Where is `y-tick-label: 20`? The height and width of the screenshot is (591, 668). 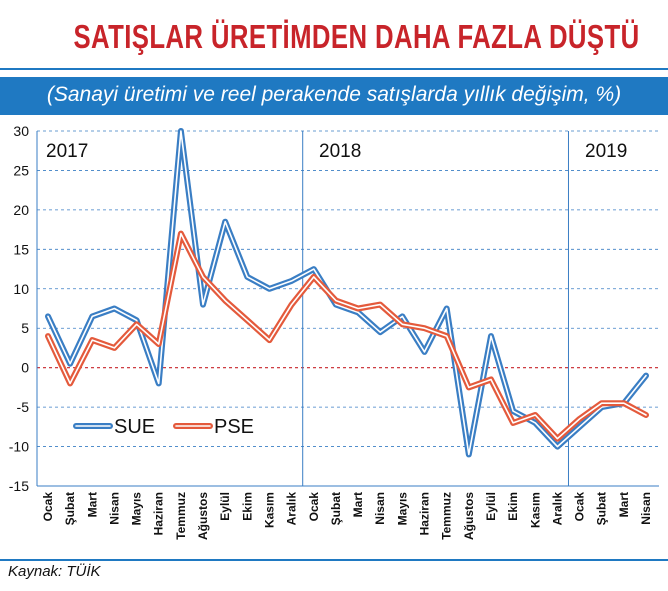 y-tick-label: 20 is located at coordinates (21, 210).